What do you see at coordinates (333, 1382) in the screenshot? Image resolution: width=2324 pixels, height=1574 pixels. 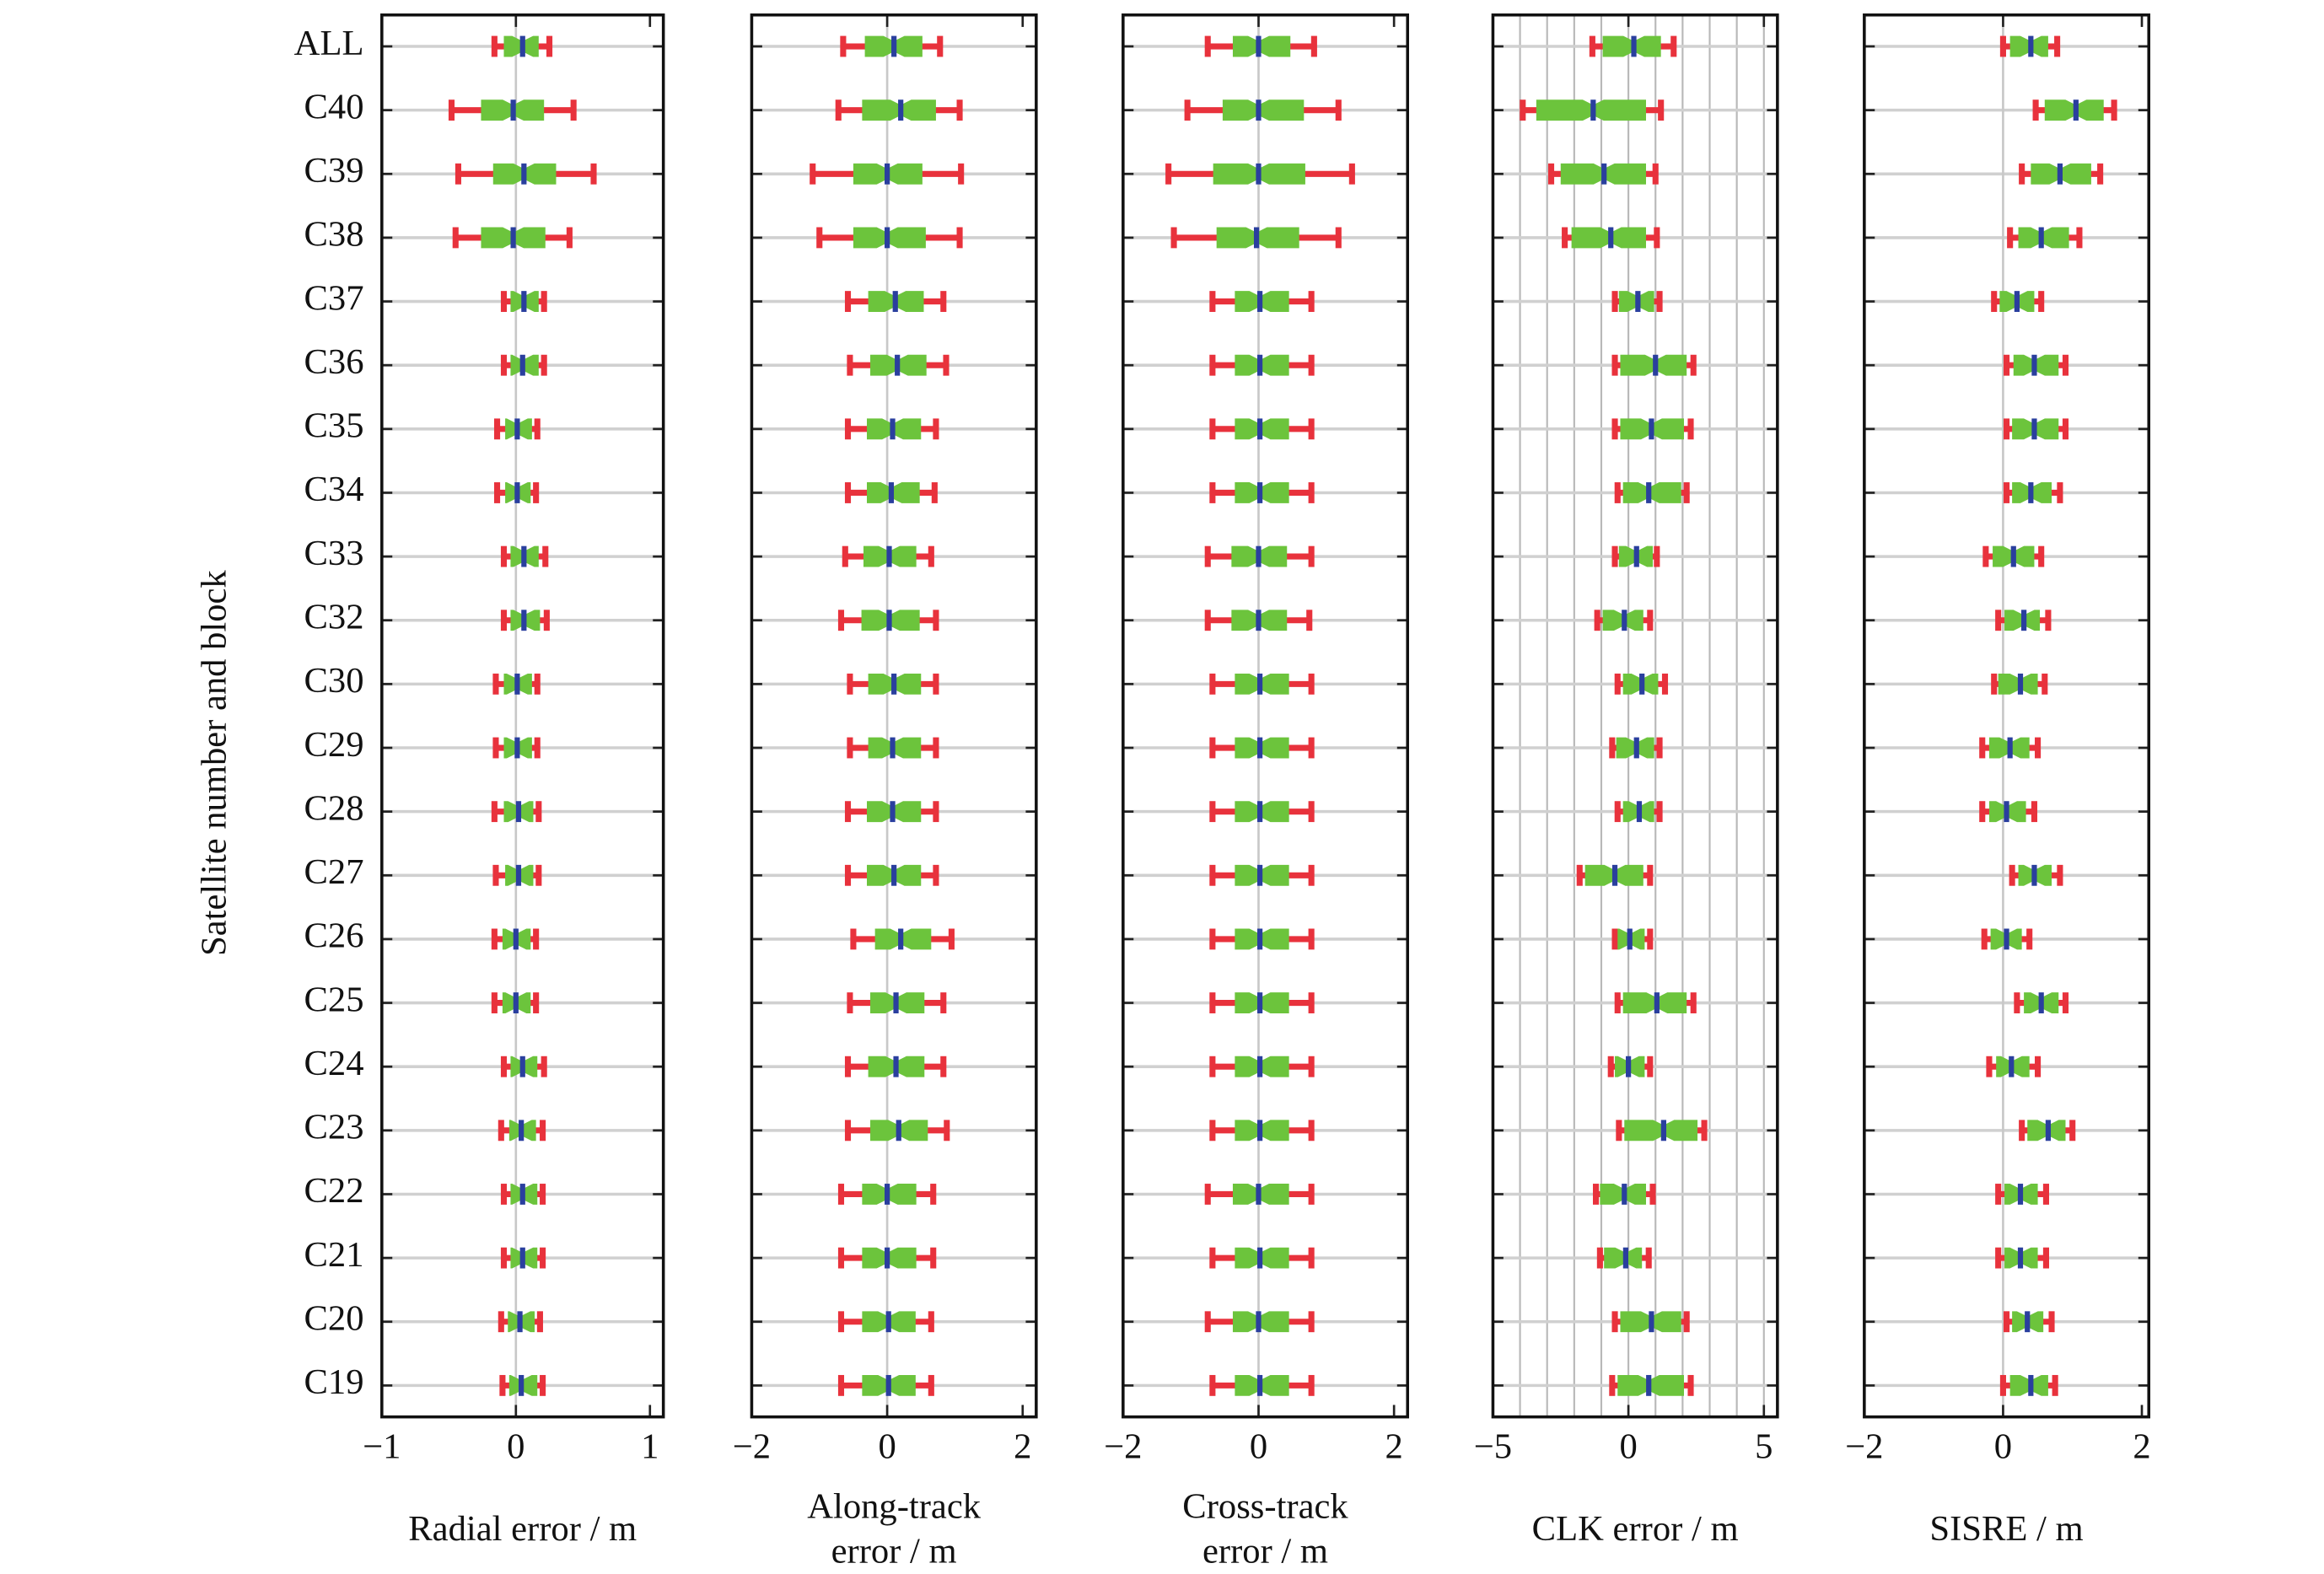 I see `category-label: C19` at bounding box center [333, 1382].